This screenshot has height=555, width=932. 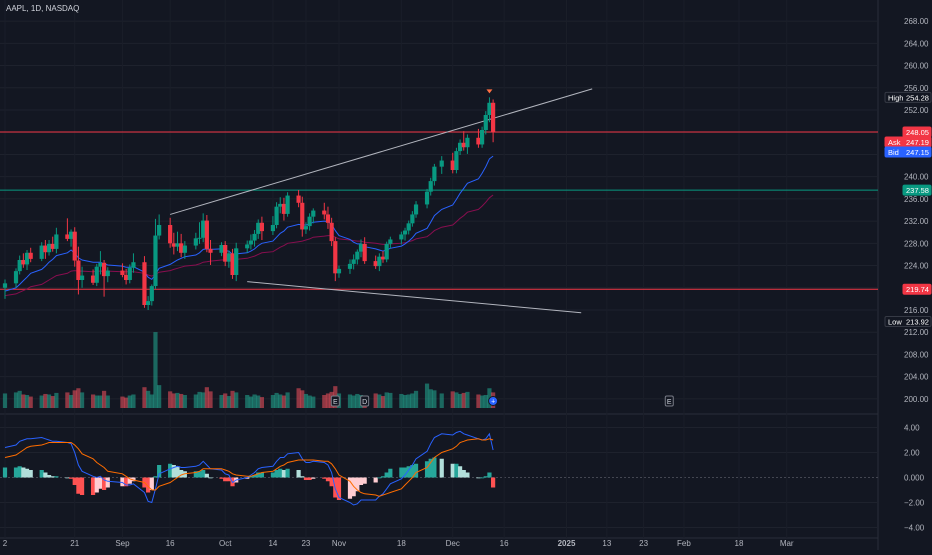 I want to click on price-label-value: 248.05, so click(x=917, y=132).